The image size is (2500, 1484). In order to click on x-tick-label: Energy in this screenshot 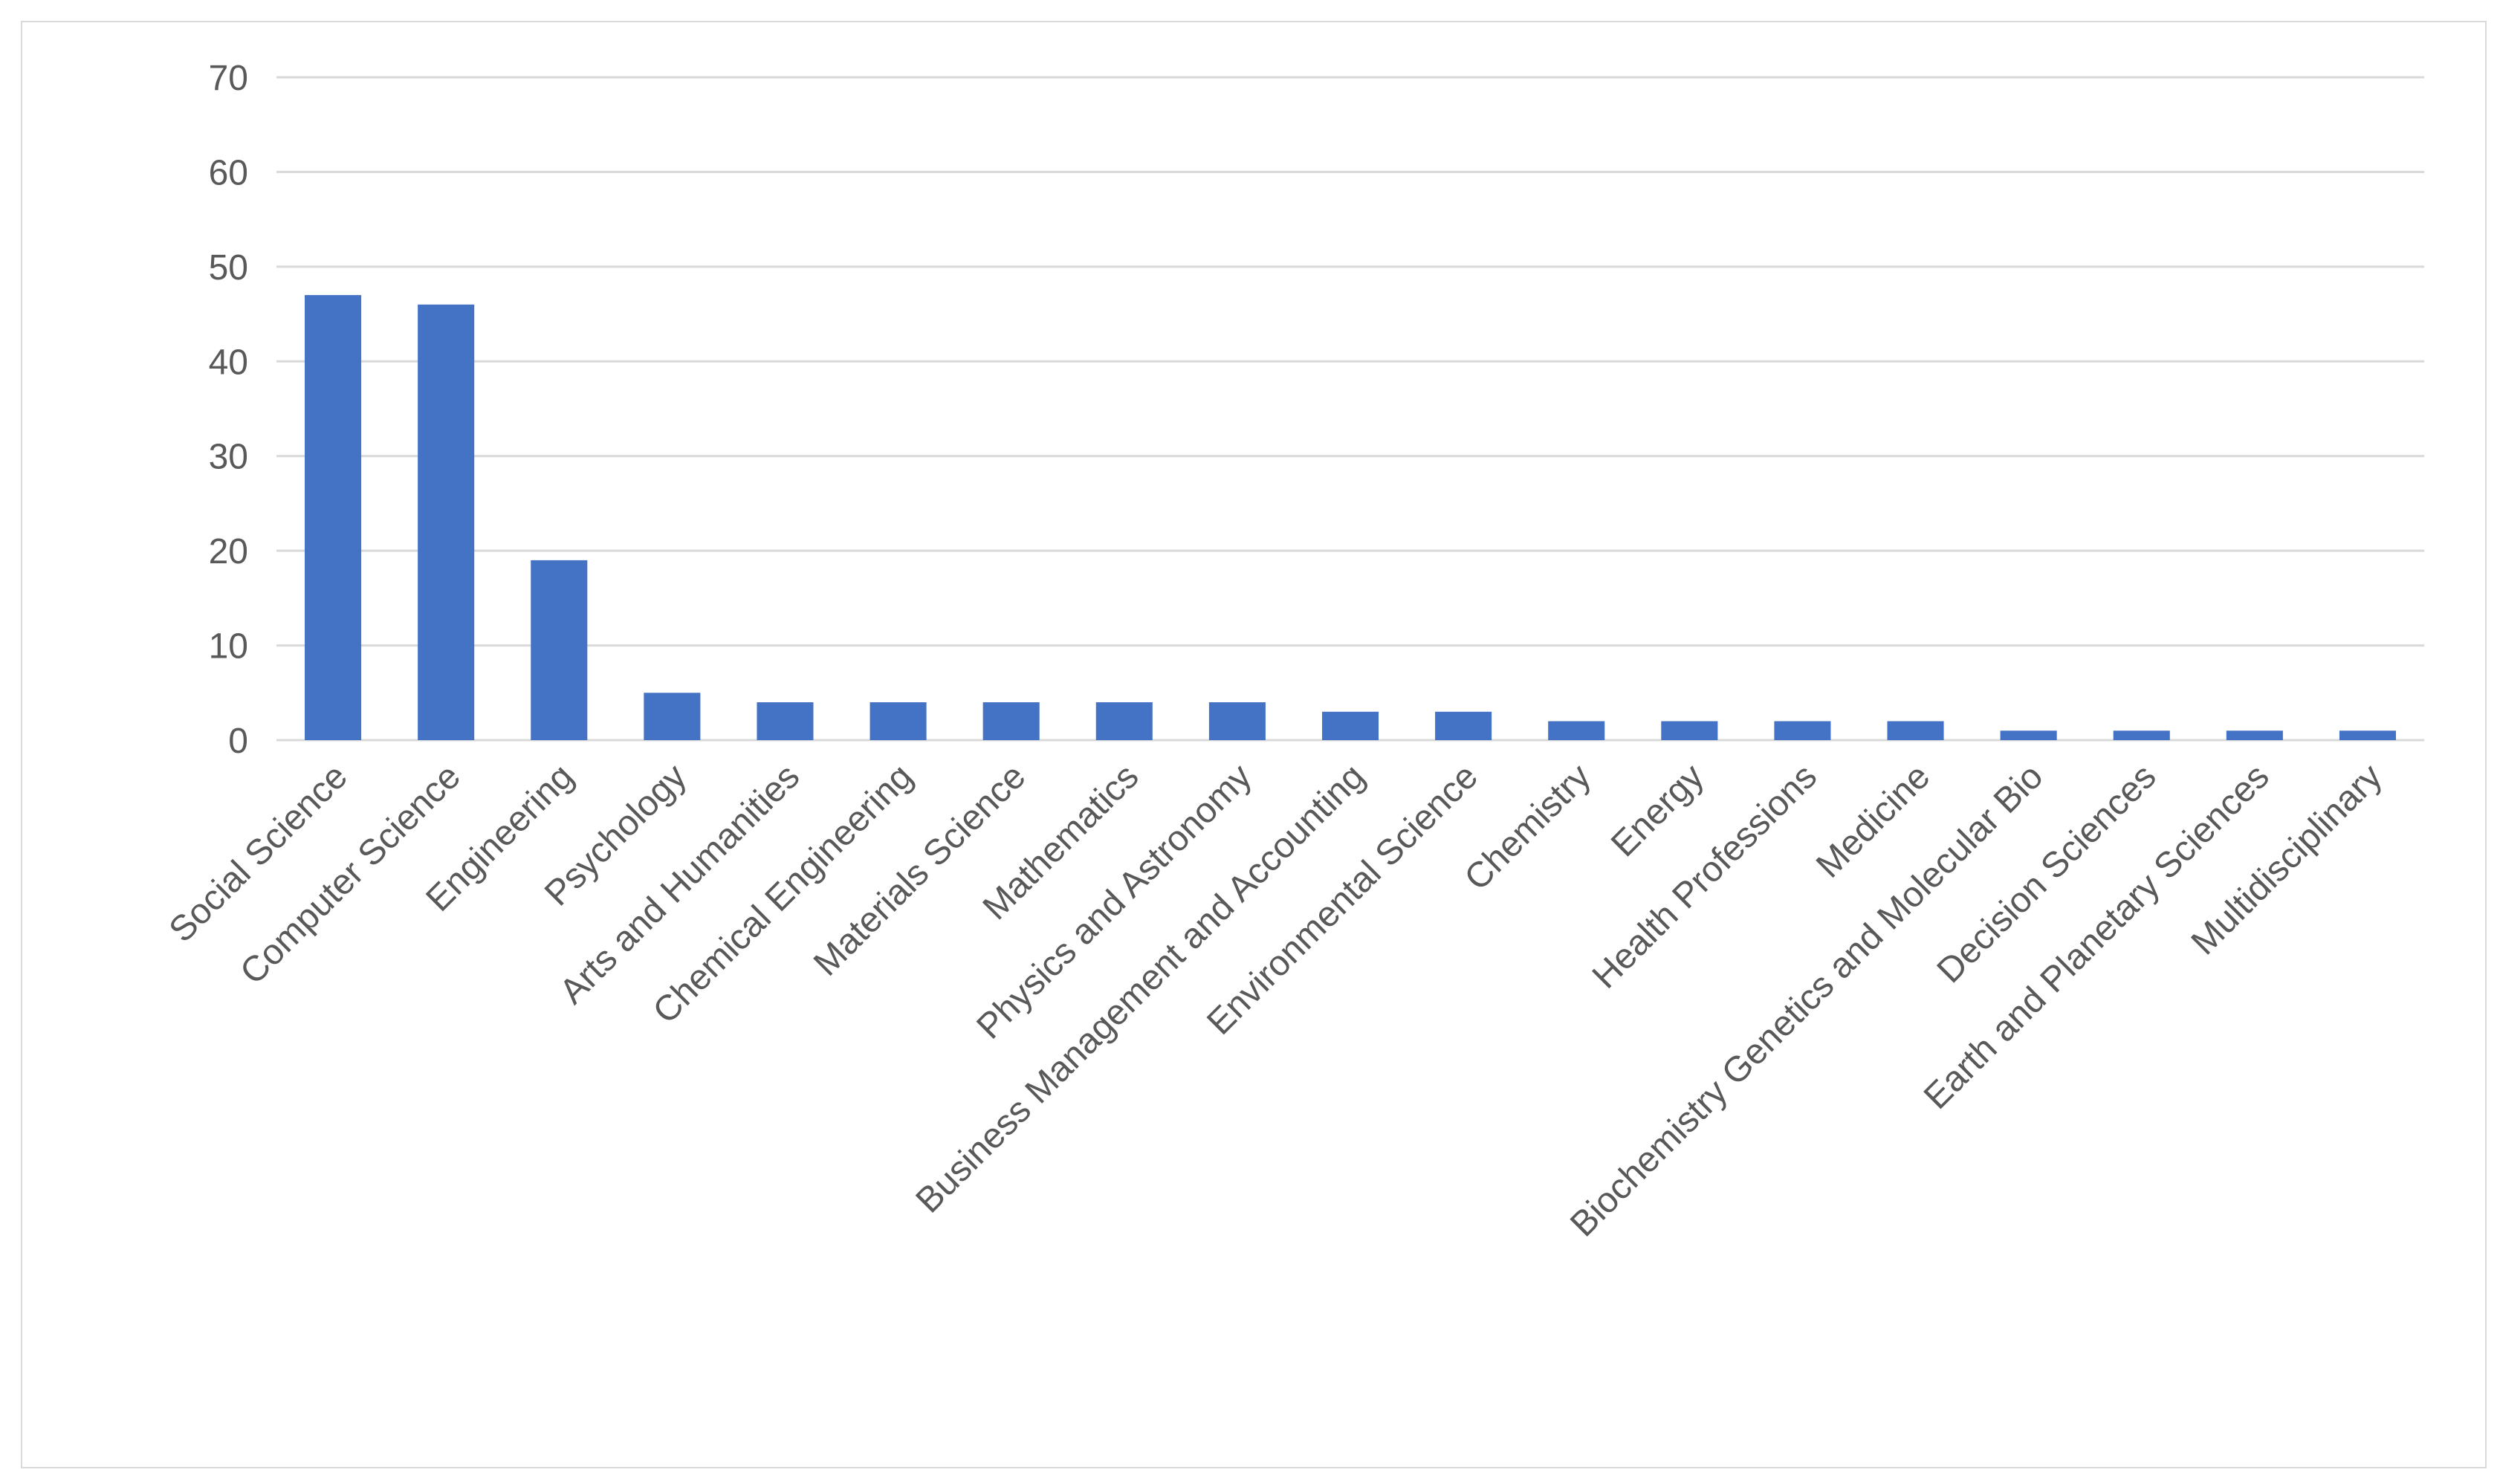, I will do `click(1658, 810)`.